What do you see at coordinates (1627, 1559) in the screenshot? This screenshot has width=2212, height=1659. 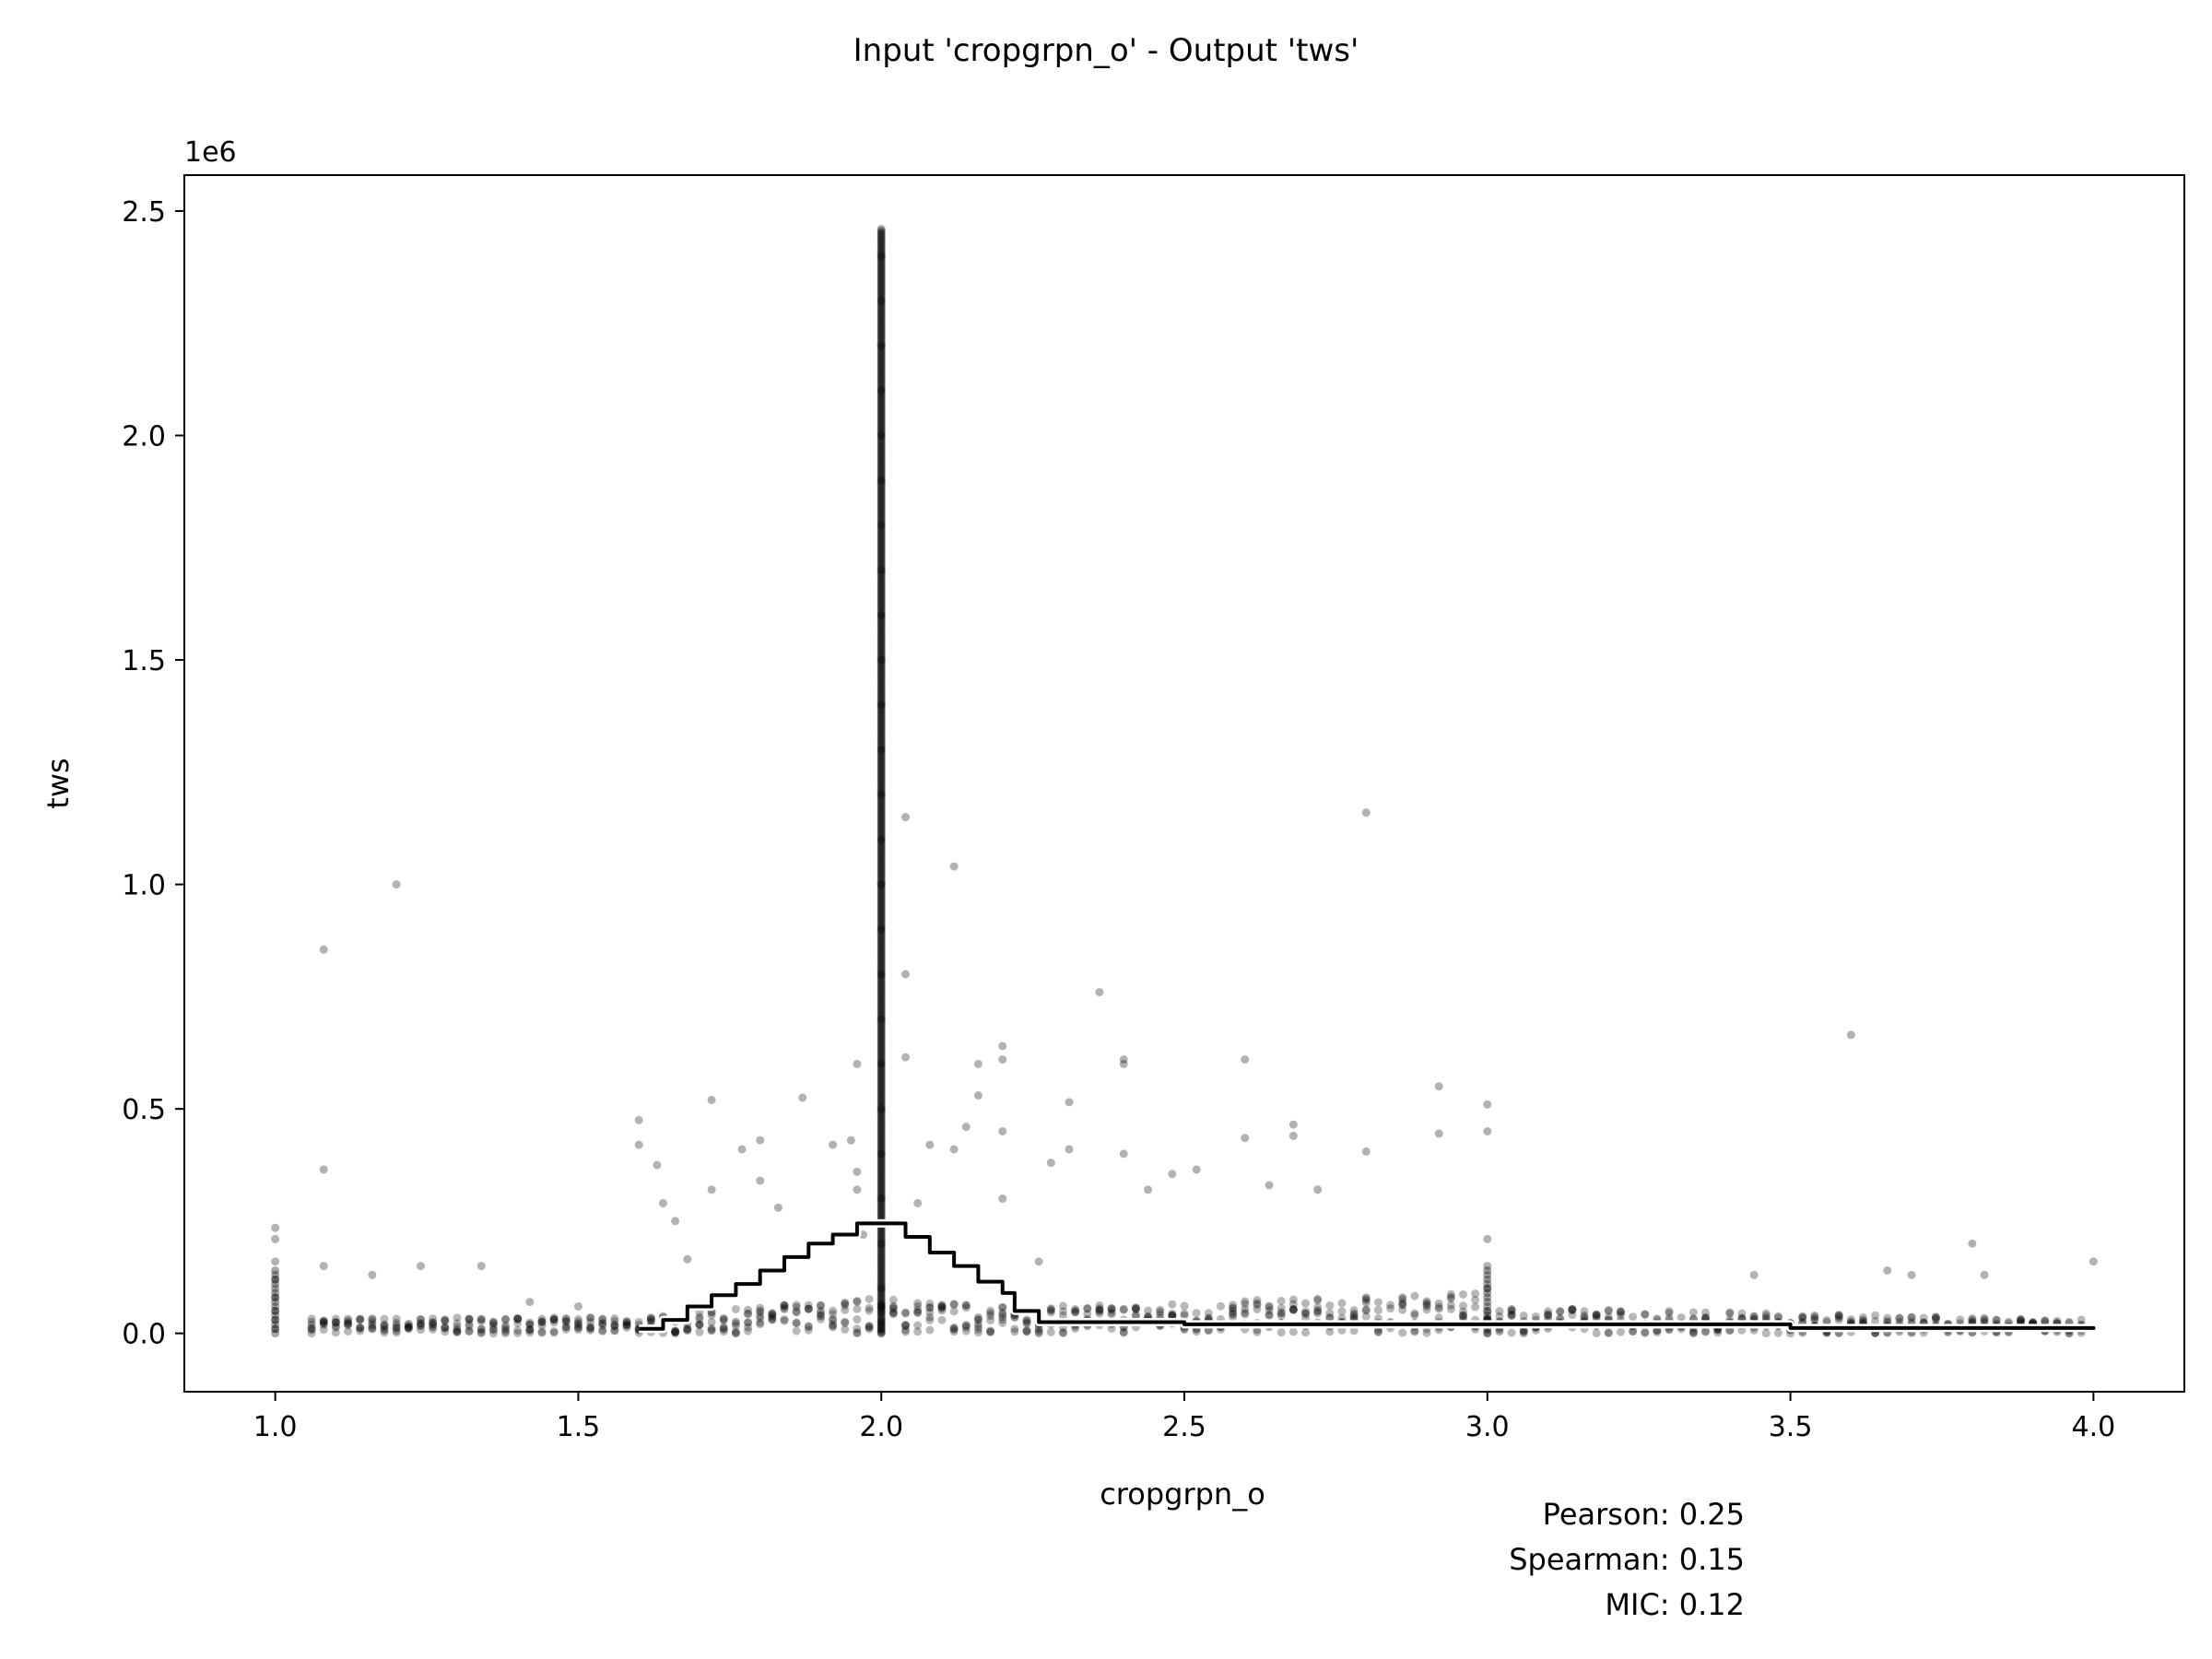 I see `spearman-annotation: Spearman: 0.15` at bounding box center [1627, 1559].